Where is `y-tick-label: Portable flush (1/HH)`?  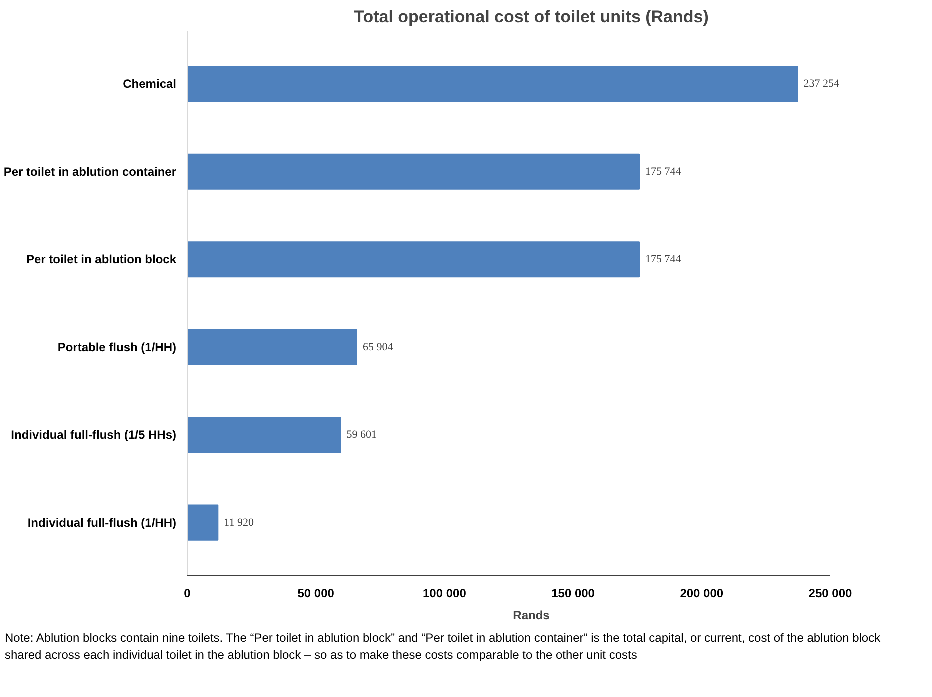
y-tick-label: Portable flush (1/HH) is located at coordinates (117, 347).